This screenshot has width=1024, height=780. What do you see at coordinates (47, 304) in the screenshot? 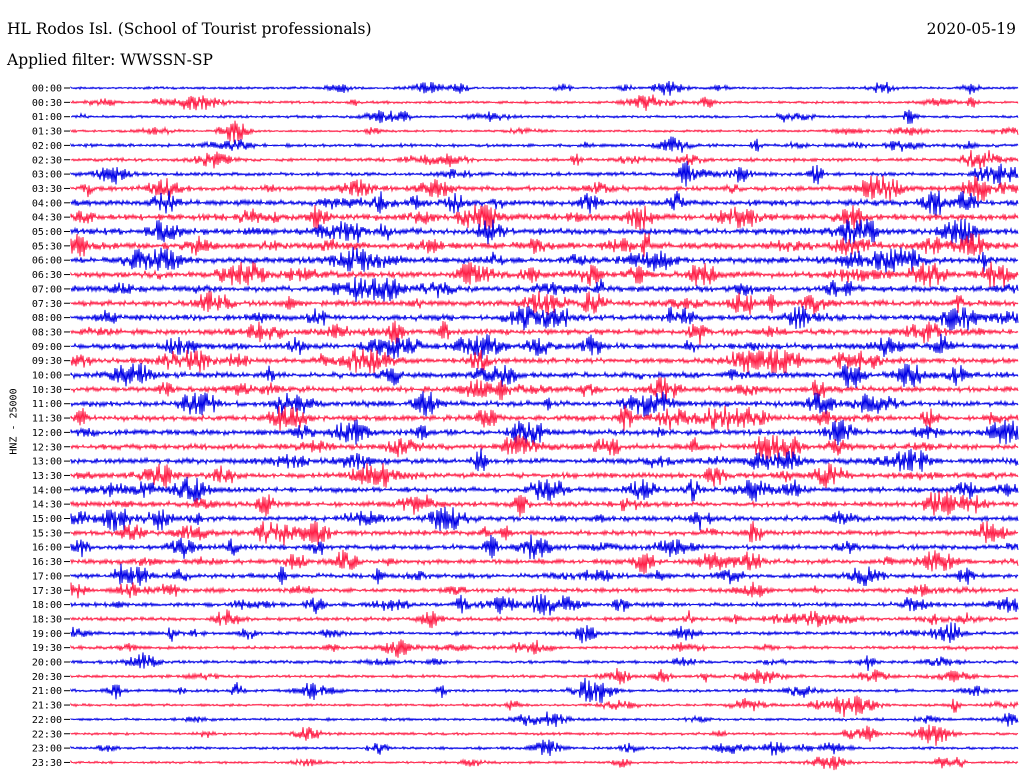
I see `tick-label: 07:30` at bounding box center [47, 304].